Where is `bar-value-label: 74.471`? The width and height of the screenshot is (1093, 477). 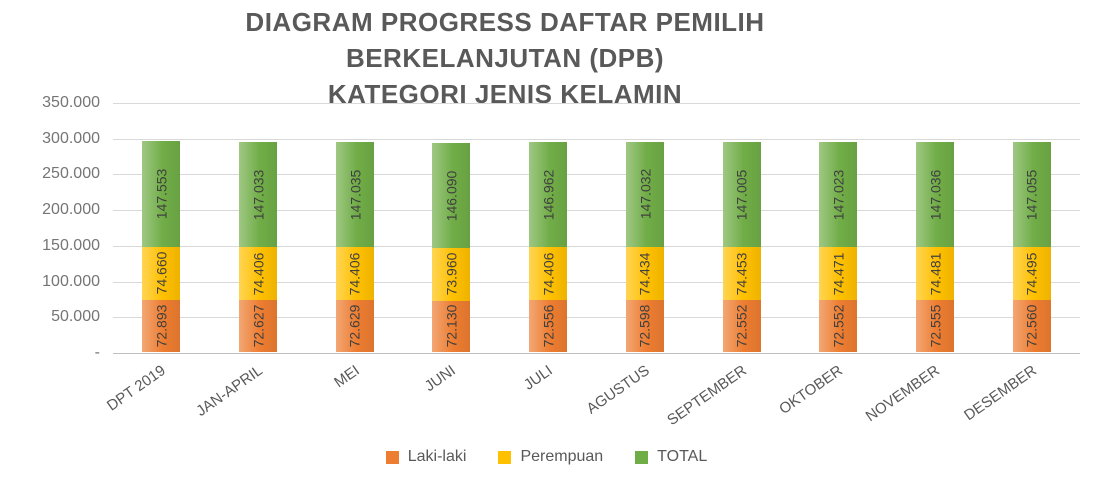 bar-value-label: 74.471 is located at coordinates (838, 274).